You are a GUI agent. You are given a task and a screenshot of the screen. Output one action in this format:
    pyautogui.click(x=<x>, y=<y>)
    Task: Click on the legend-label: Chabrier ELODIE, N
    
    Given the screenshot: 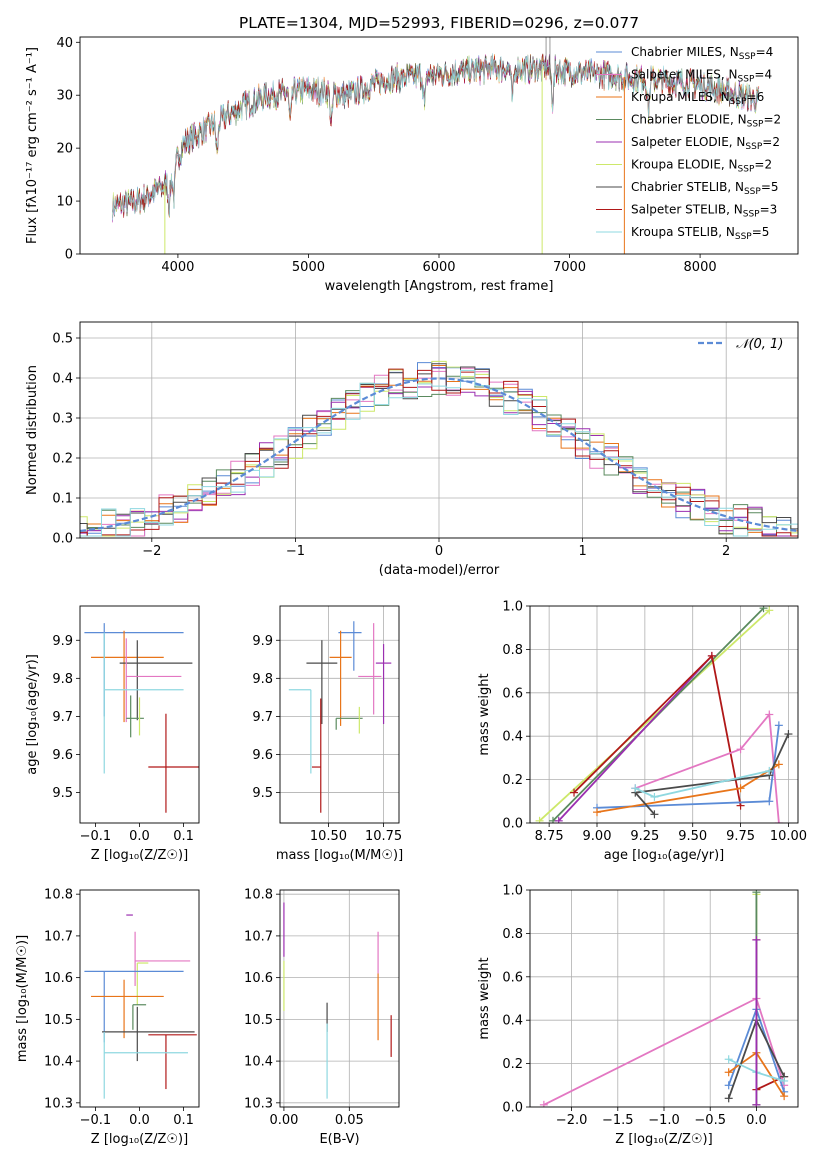 What is the action you would take?
    pyautogui.click(x=689, y=120)
    